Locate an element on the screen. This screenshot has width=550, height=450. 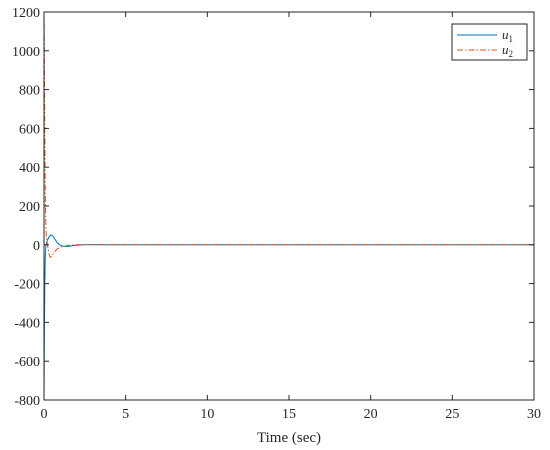
y-tick-label: -800 is located at coordinates (27, 401).